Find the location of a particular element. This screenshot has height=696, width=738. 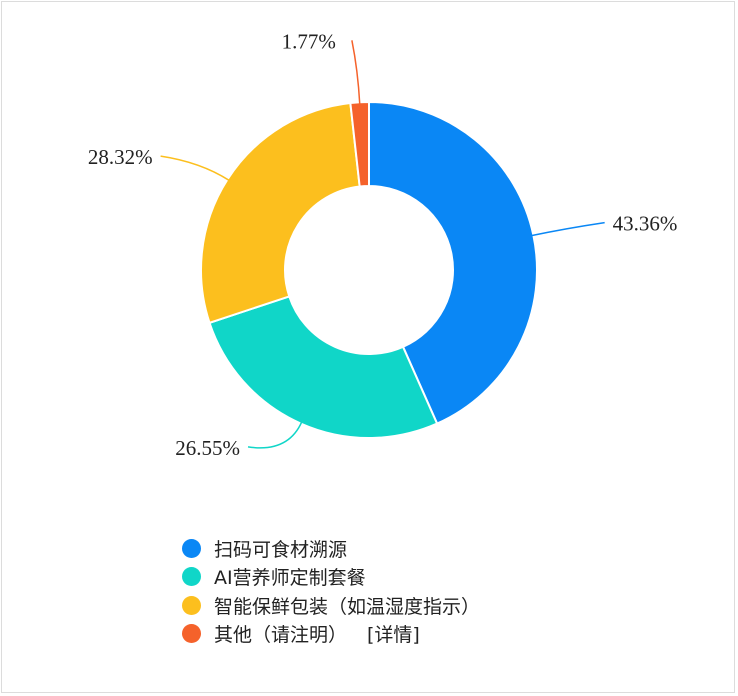

legend-label-smart-packaging: 智能保鲜包装（如温湿度指示） is located at coordinates (347, 606).